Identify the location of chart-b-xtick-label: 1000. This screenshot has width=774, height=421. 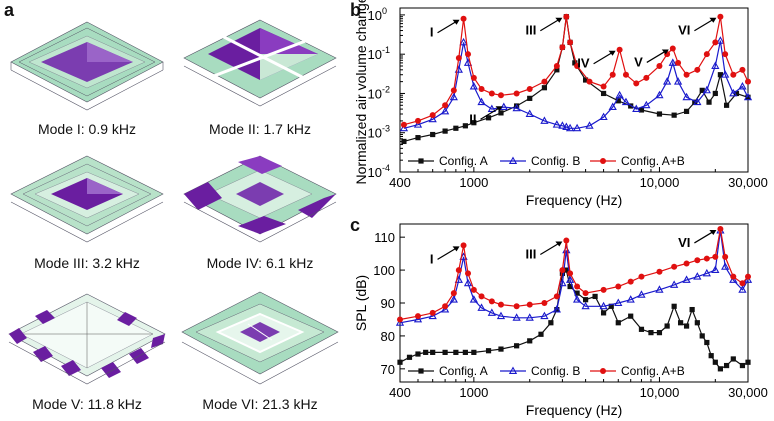
(473, 182).